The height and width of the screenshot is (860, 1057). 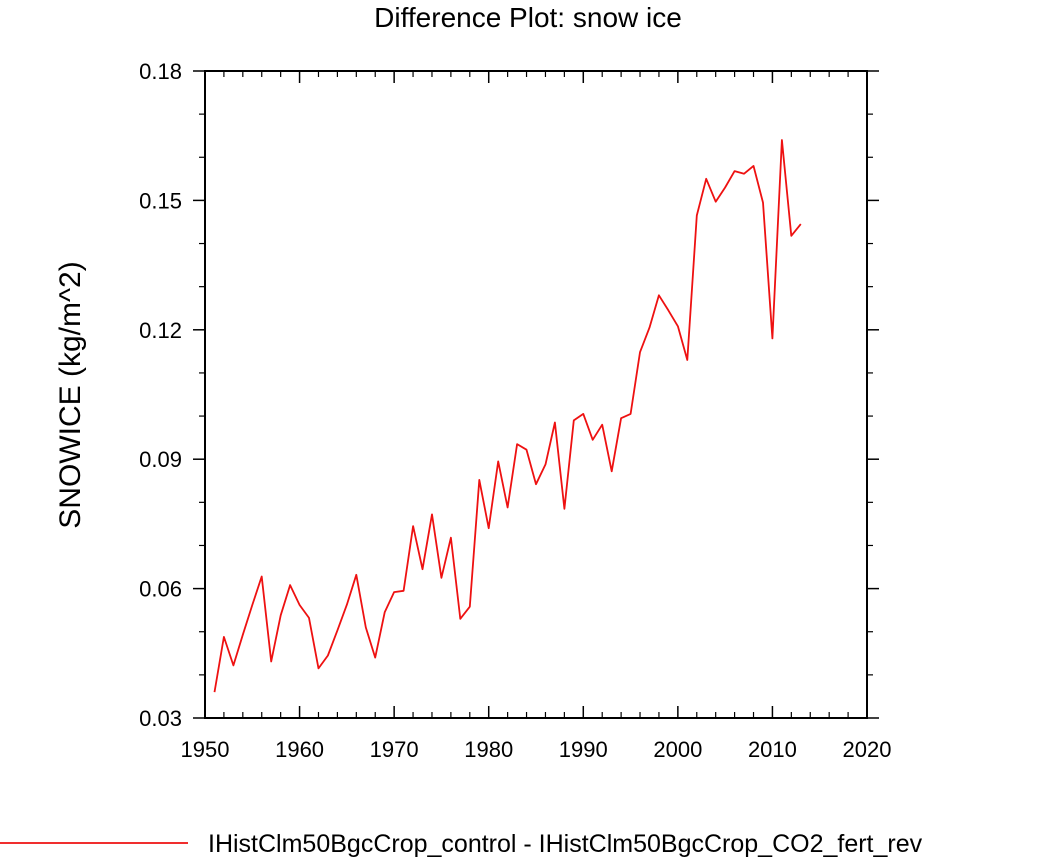 I want to click on chart-title: Difference Plot: snow ice, so click(x=528, y=17).